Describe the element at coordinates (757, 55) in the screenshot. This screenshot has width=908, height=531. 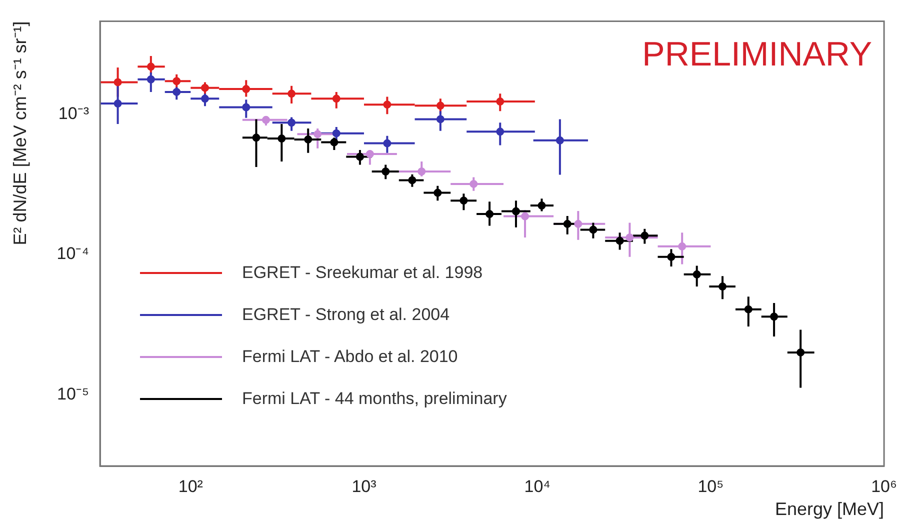
I see `annotation: PRELIMINARY` at that location.